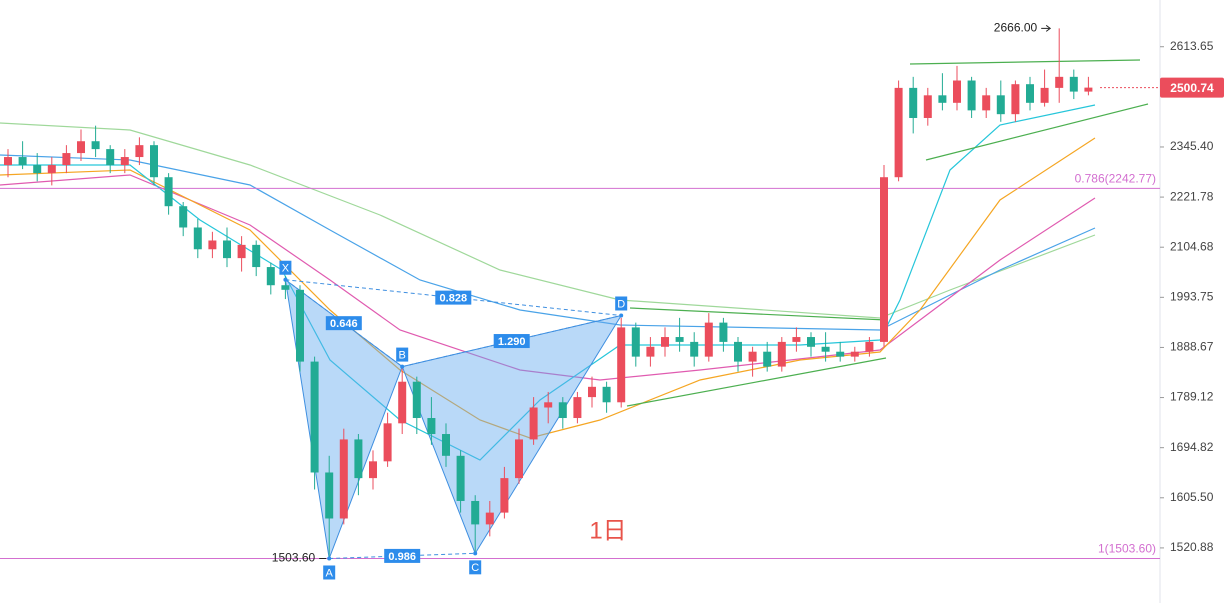 This screenshot has width=1226, height=603. I want to click on y-tick-label: 2221.78, so click(1192, 196).